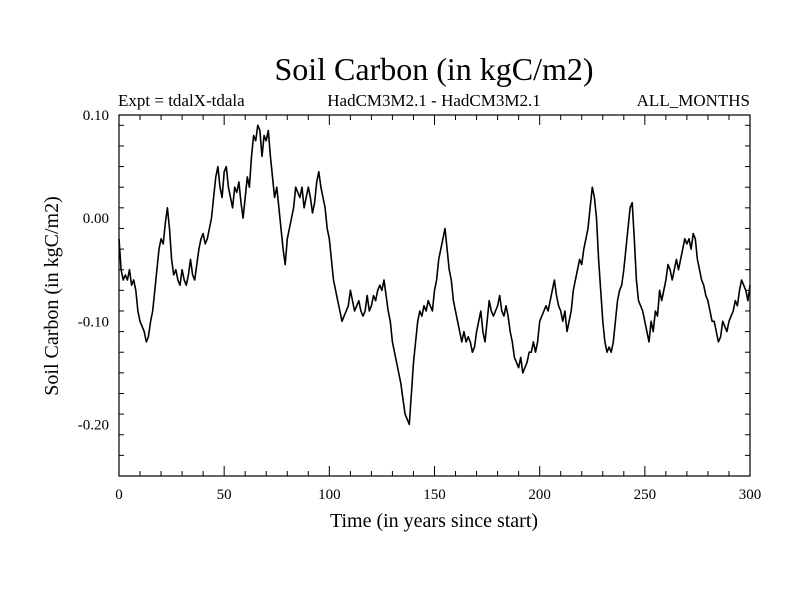  I want to click on x-tick-label: 100, so click(329, 495).